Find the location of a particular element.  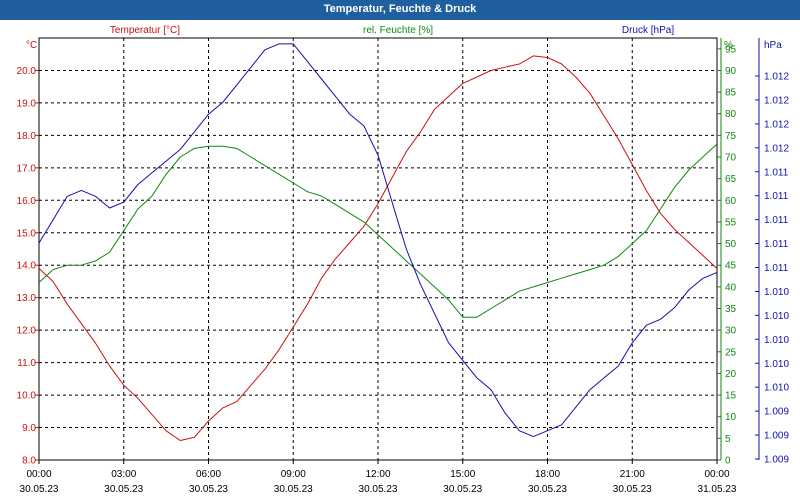

x-tick-time: 09:00 is located at coordinates (293, 474).